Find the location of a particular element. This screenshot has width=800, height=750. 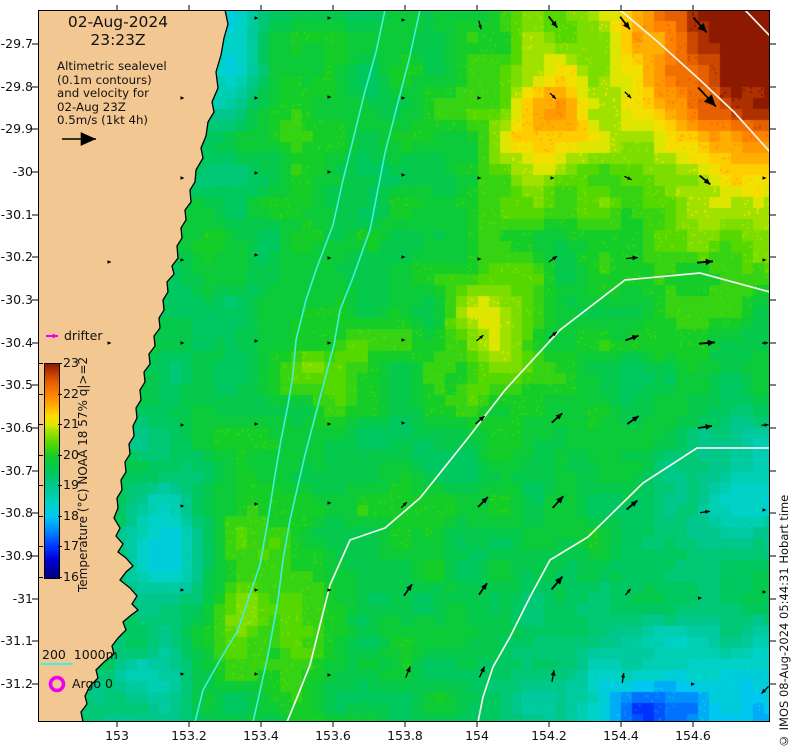

x-axis-label: 153.2 is located at coordinates (189, 735).